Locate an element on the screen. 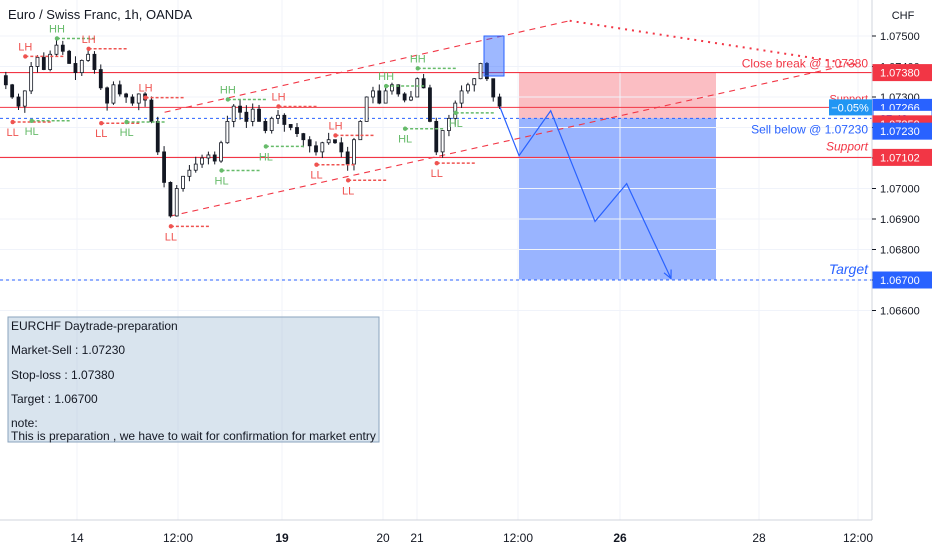  level-label: Close break @ 1.07380 is located at coordinates (805, 64).